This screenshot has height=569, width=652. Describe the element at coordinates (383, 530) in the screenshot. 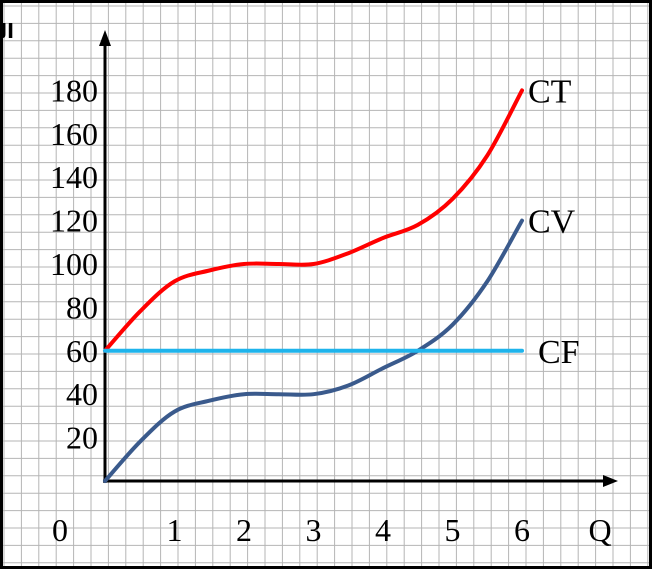

I see `x-tick-label: 4` at that location.